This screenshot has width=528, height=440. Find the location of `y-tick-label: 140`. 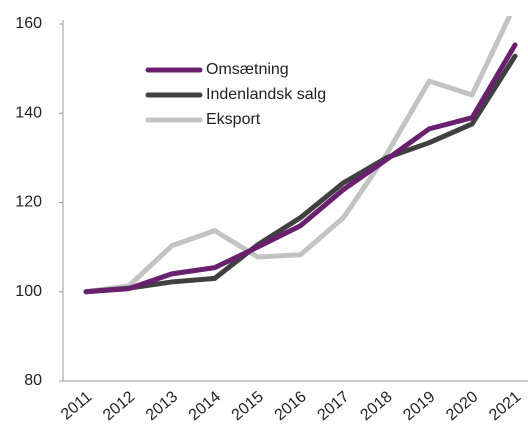

y-tick-label: 140 is located at coordinates (28, 112).